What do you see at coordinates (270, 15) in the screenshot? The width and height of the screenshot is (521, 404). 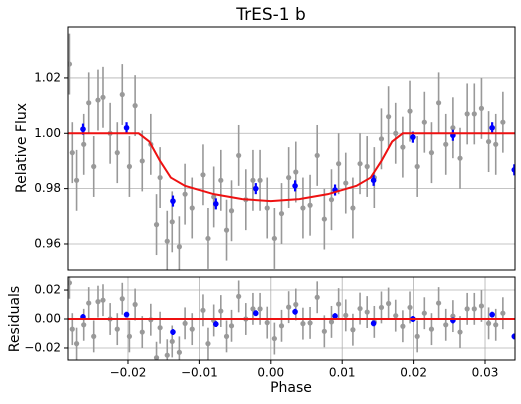 I see `chart-title: TrES-1 b` at bounding box center [270, 15].